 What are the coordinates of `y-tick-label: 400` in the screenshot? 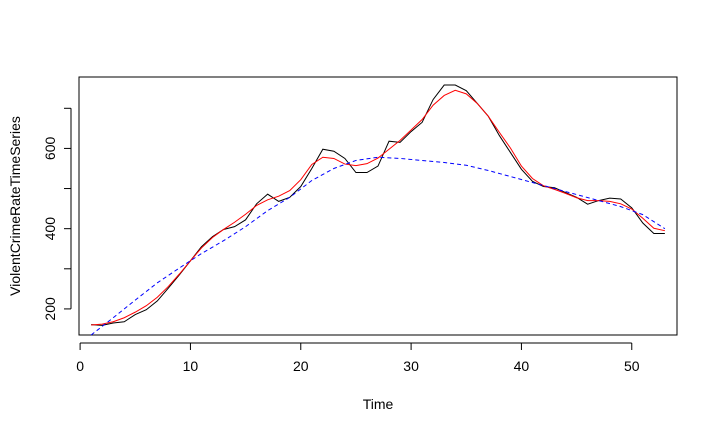 It's located at (50, 229).